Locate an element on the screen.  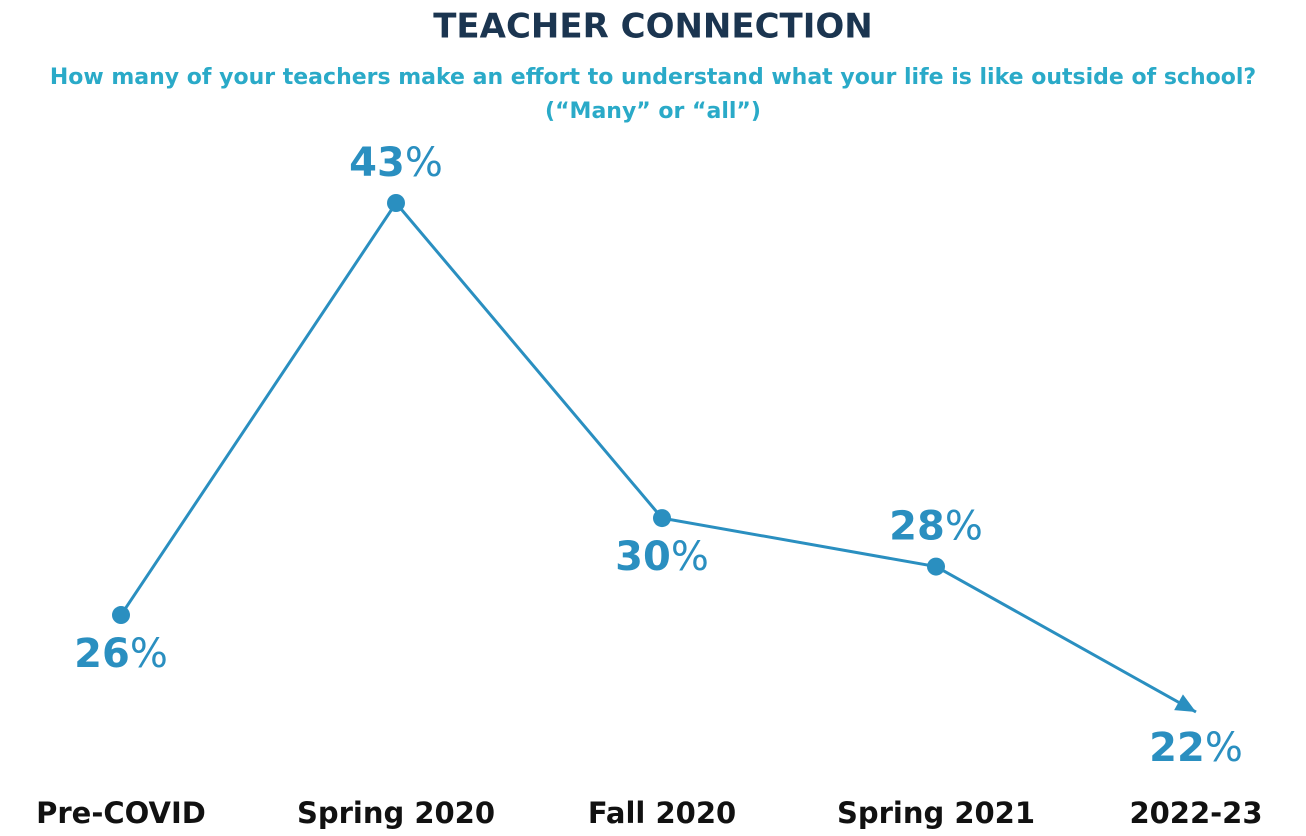
x-tick-label: Fall 2020 is located at coordinates (662, 813).